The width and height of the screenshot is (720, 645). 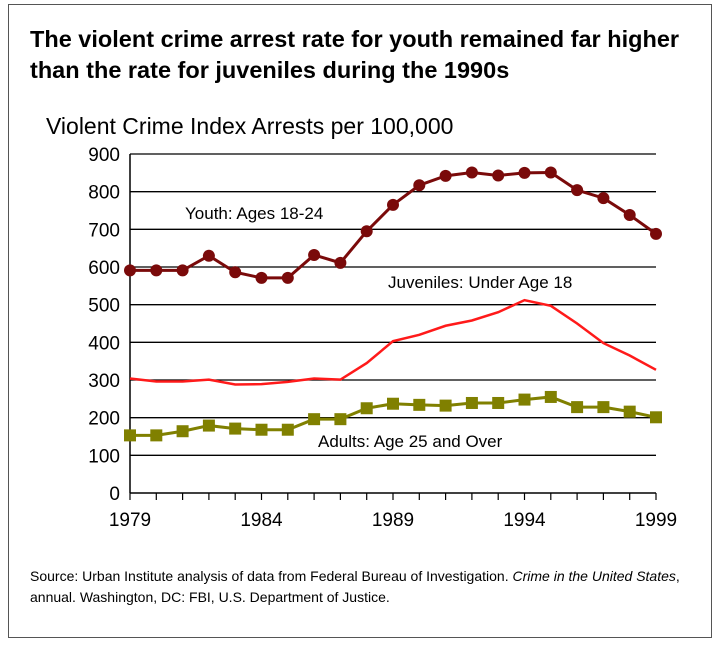 What do you see at coordinates (524, 520) in the screenshot?
I see `x-tick-label: 1994` at bounding box center [524, 520].